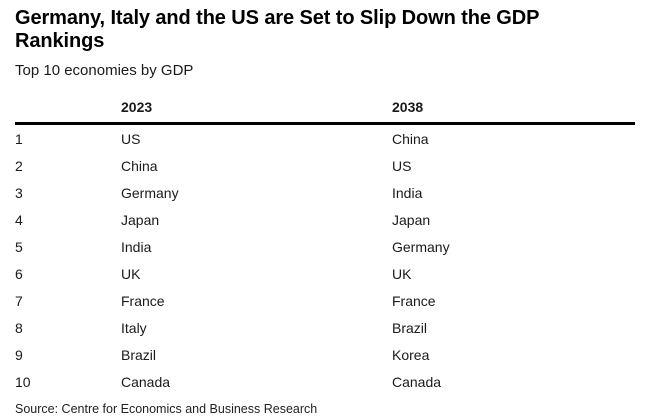 Image resolution: width=649 pixels, height=419 pixels. What do you see at coordinates (131, 138) in the screenshot?
I see `economy-2023-cell: US` at bounding box center [131, 138].